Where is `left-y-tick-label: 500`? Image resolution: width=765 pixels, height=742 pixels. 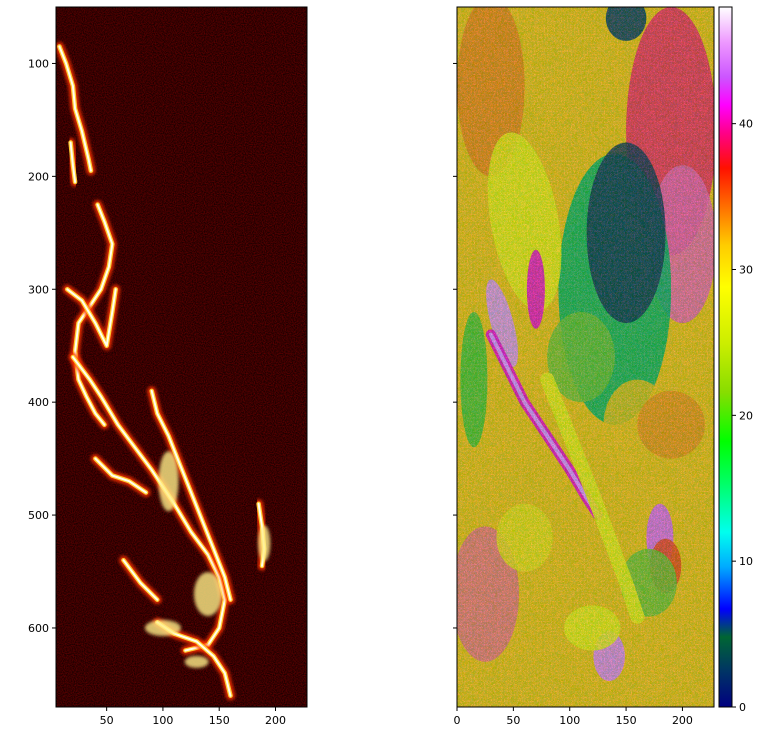
left-y-tick-label: 500 is located at coordinates (38, 515).